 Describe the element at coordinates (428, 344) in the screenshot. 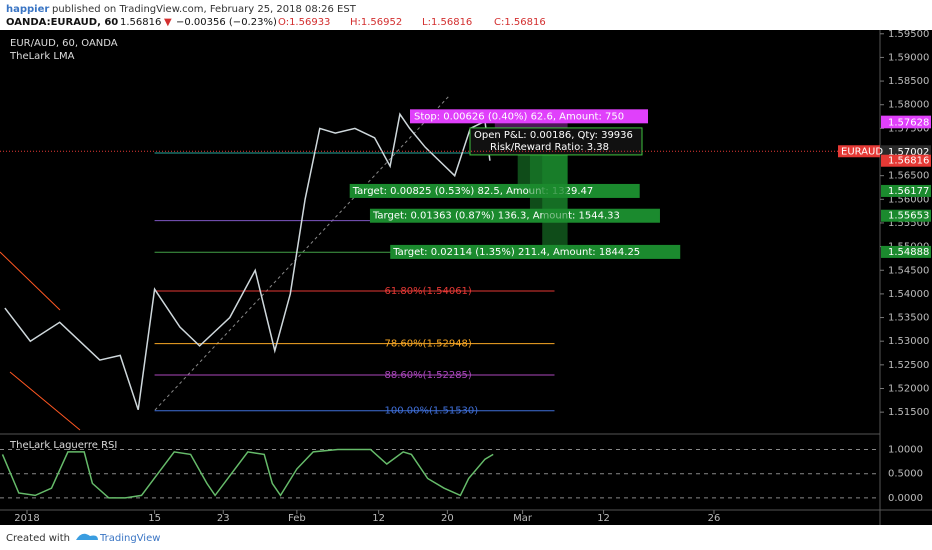

I see `fib-label: 78.60%(1.52948)` at that location.